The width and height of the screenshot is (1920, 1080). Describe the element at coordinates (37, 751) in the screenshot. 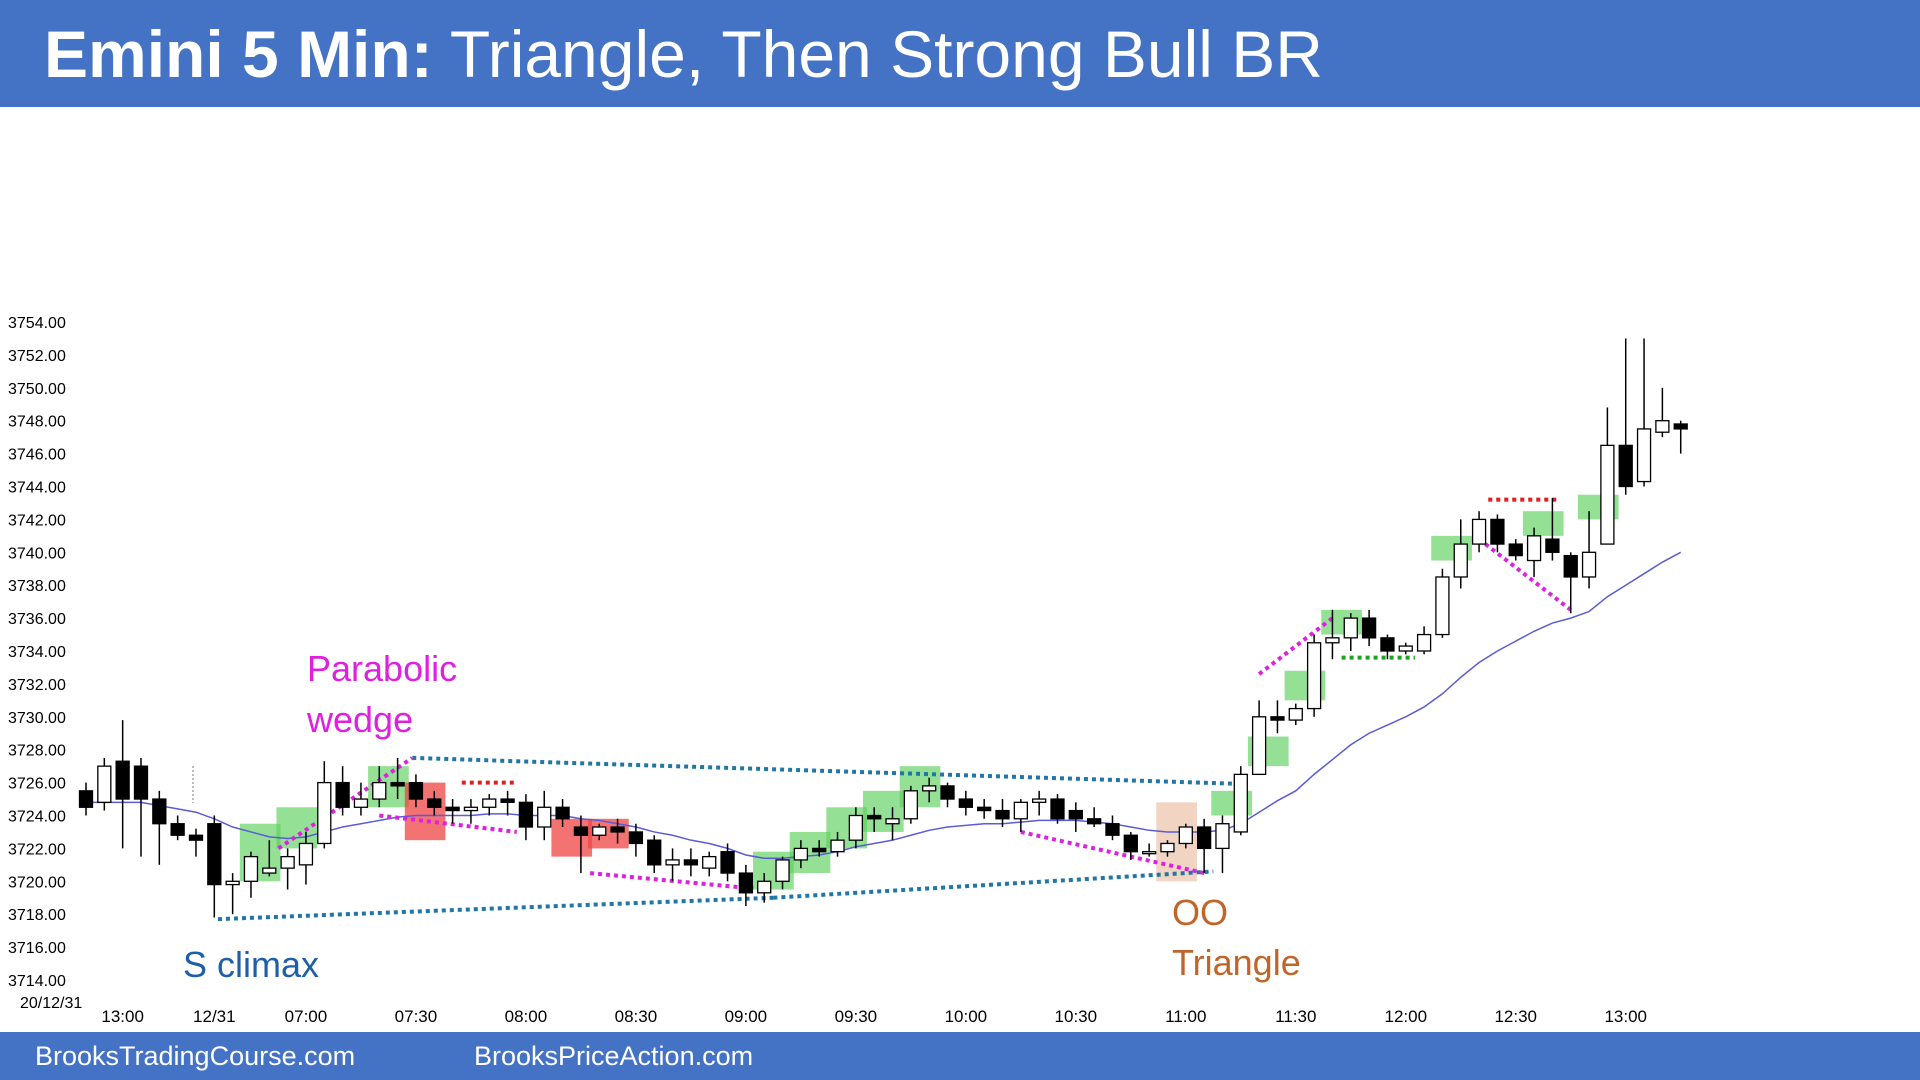

I see `y-tick-label: 3728.00` at that location.